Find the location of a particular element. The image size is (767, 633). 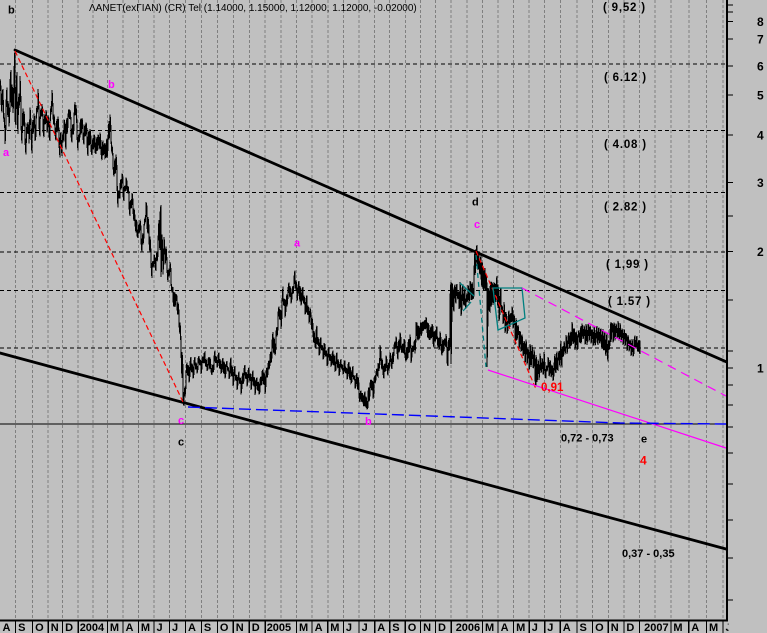

svg-text: 3 is located at coordinates (760, 183).